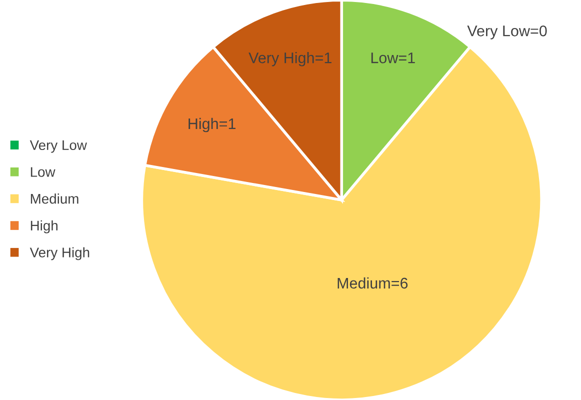 The width and height of the screenshot is (581, 400). Describe the element at coordinates (44, 227) in the screenshot. I see `legend-label: High` at that location.